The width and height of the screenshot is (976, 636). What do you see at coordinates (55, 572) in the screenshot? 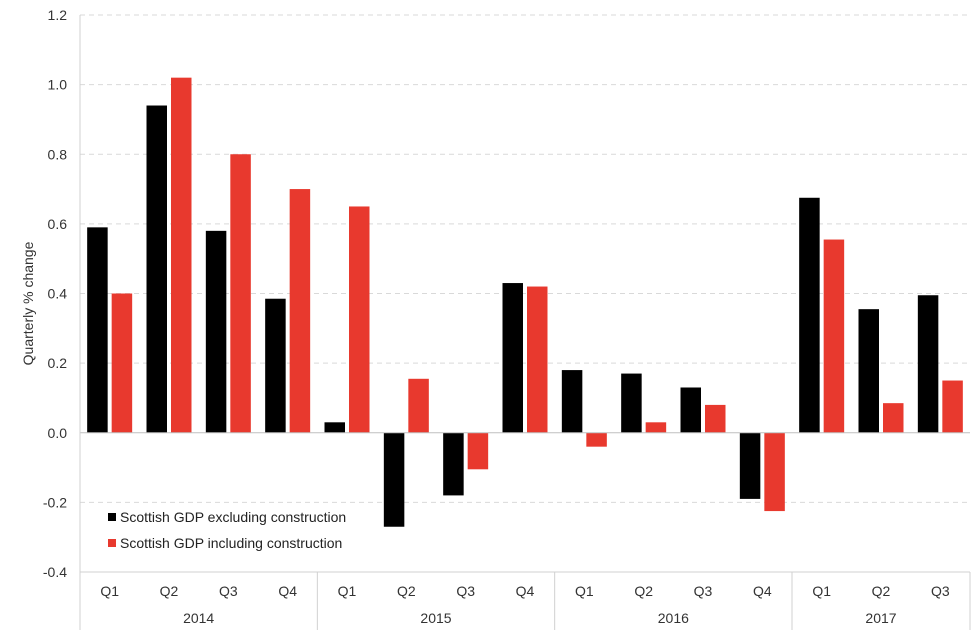
I see `y-tick-label: -0.4` at bounding box center [55, 572].